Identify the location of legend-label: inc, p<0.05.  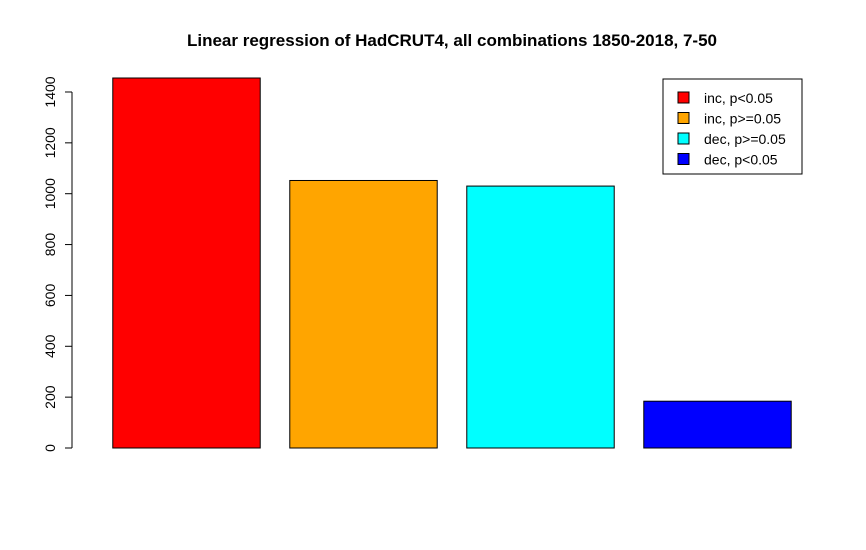
(738, 98).